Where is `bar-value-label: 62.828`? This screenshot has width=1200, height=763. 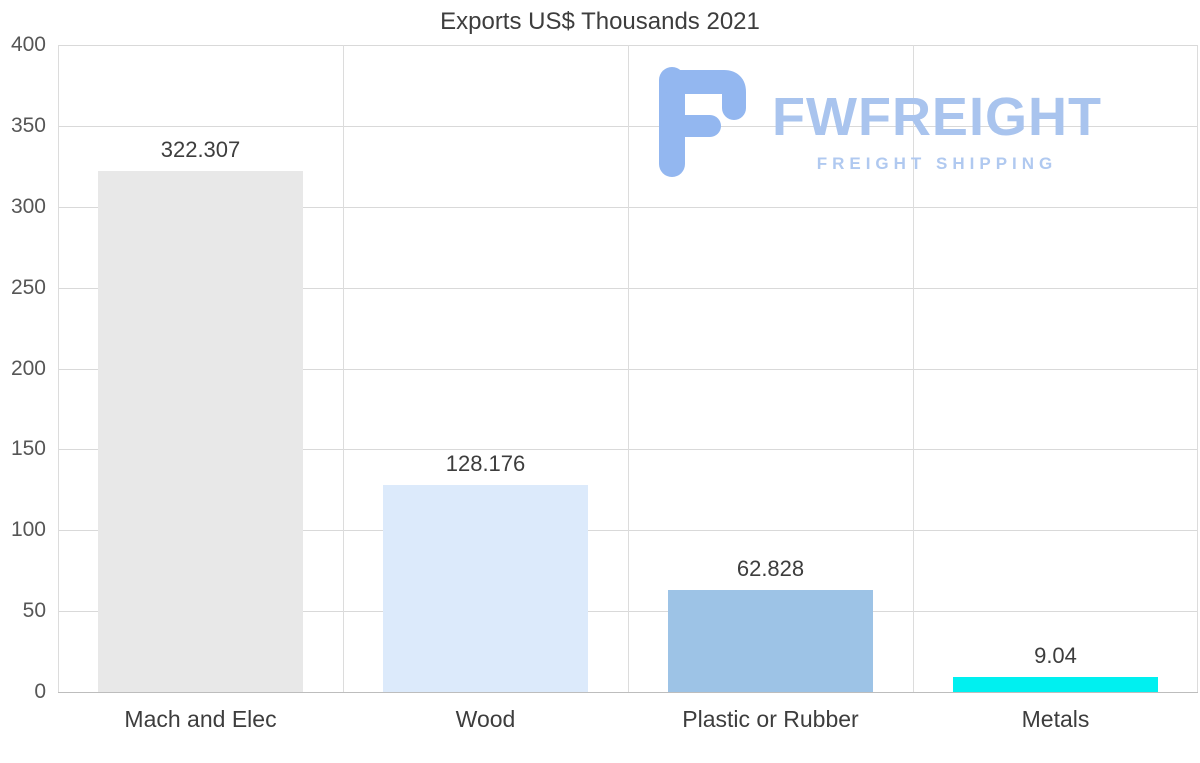 bar-value-label: 62.828 is located at coordinates (770, 569).